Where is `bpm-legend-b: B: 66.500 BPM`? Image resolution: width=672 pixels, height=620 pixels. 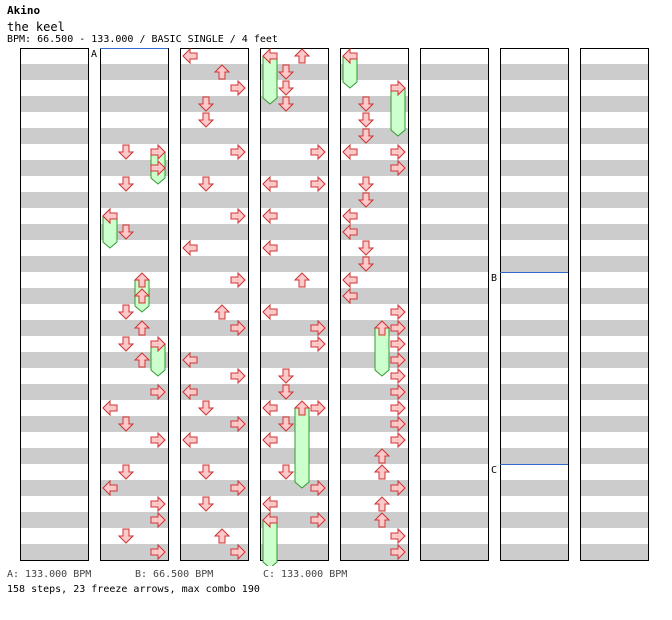 bpm-legend-b: B: 66.500 BPM is located at coordinates (174, 574).